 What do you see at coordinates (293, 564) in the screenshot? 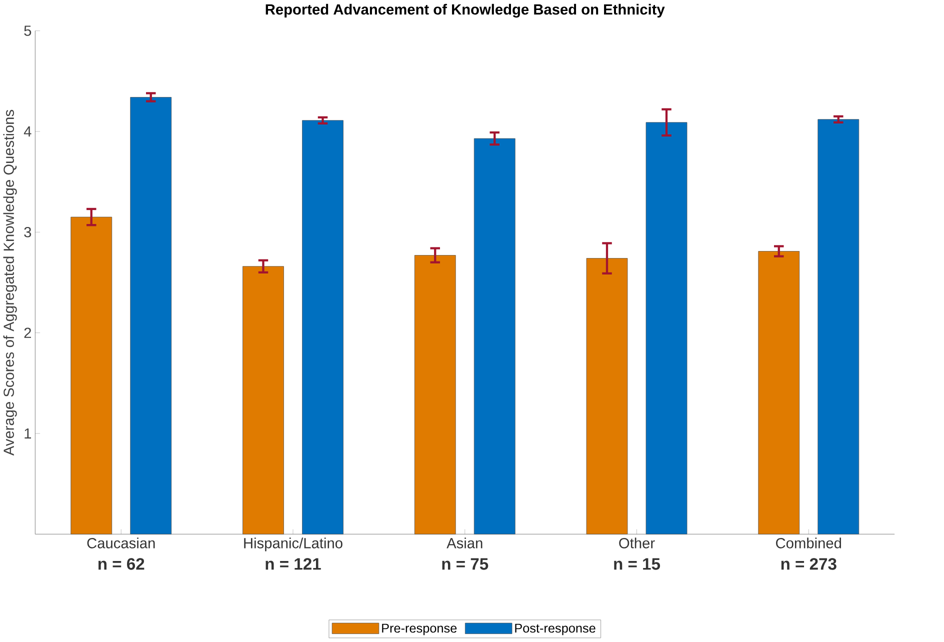
I see `text: n = 121` at bounding box center [293, 564].